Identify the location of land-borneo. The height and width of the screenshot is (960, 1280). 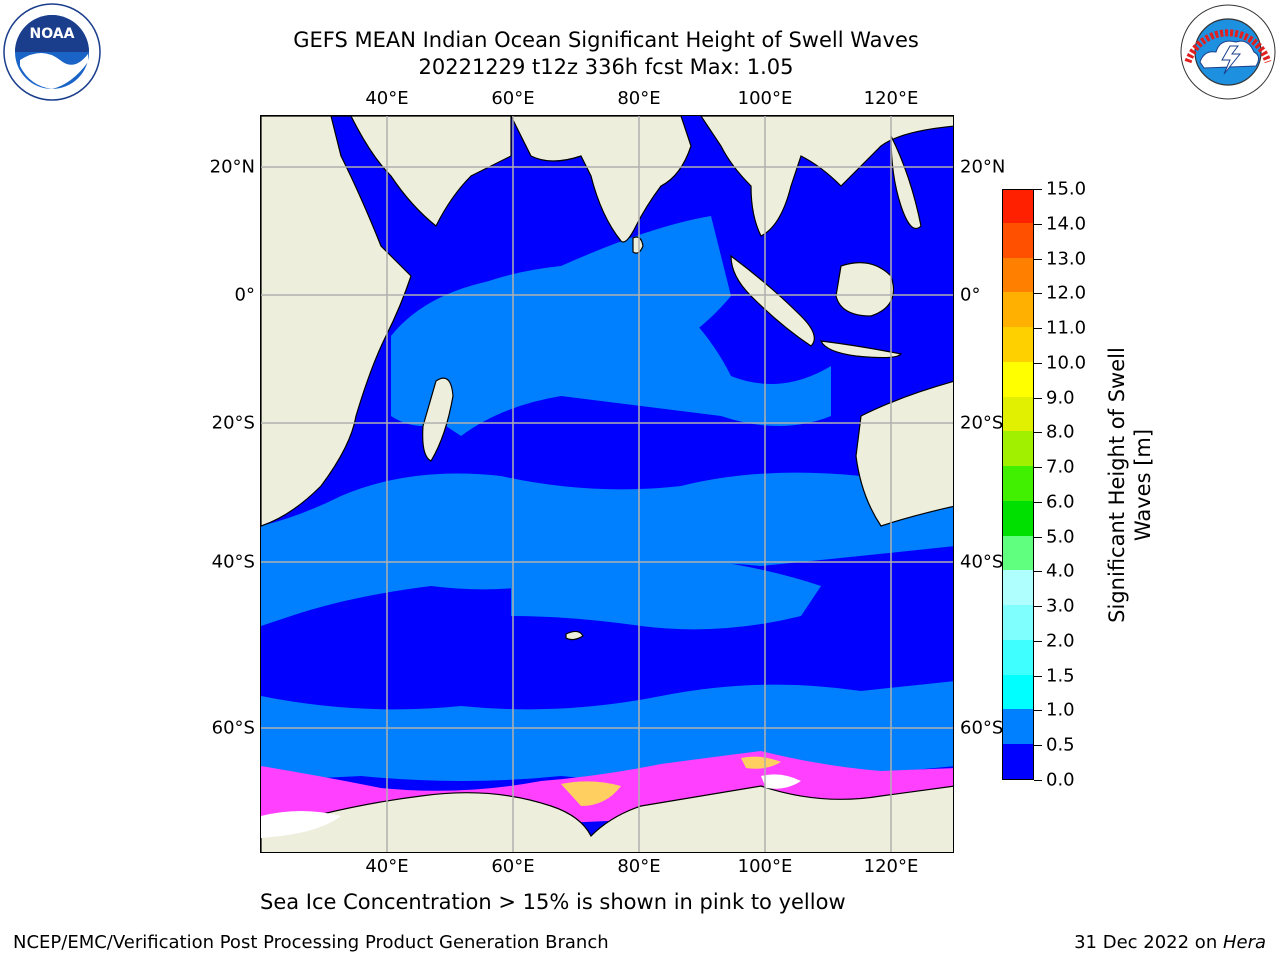
(865, 289).